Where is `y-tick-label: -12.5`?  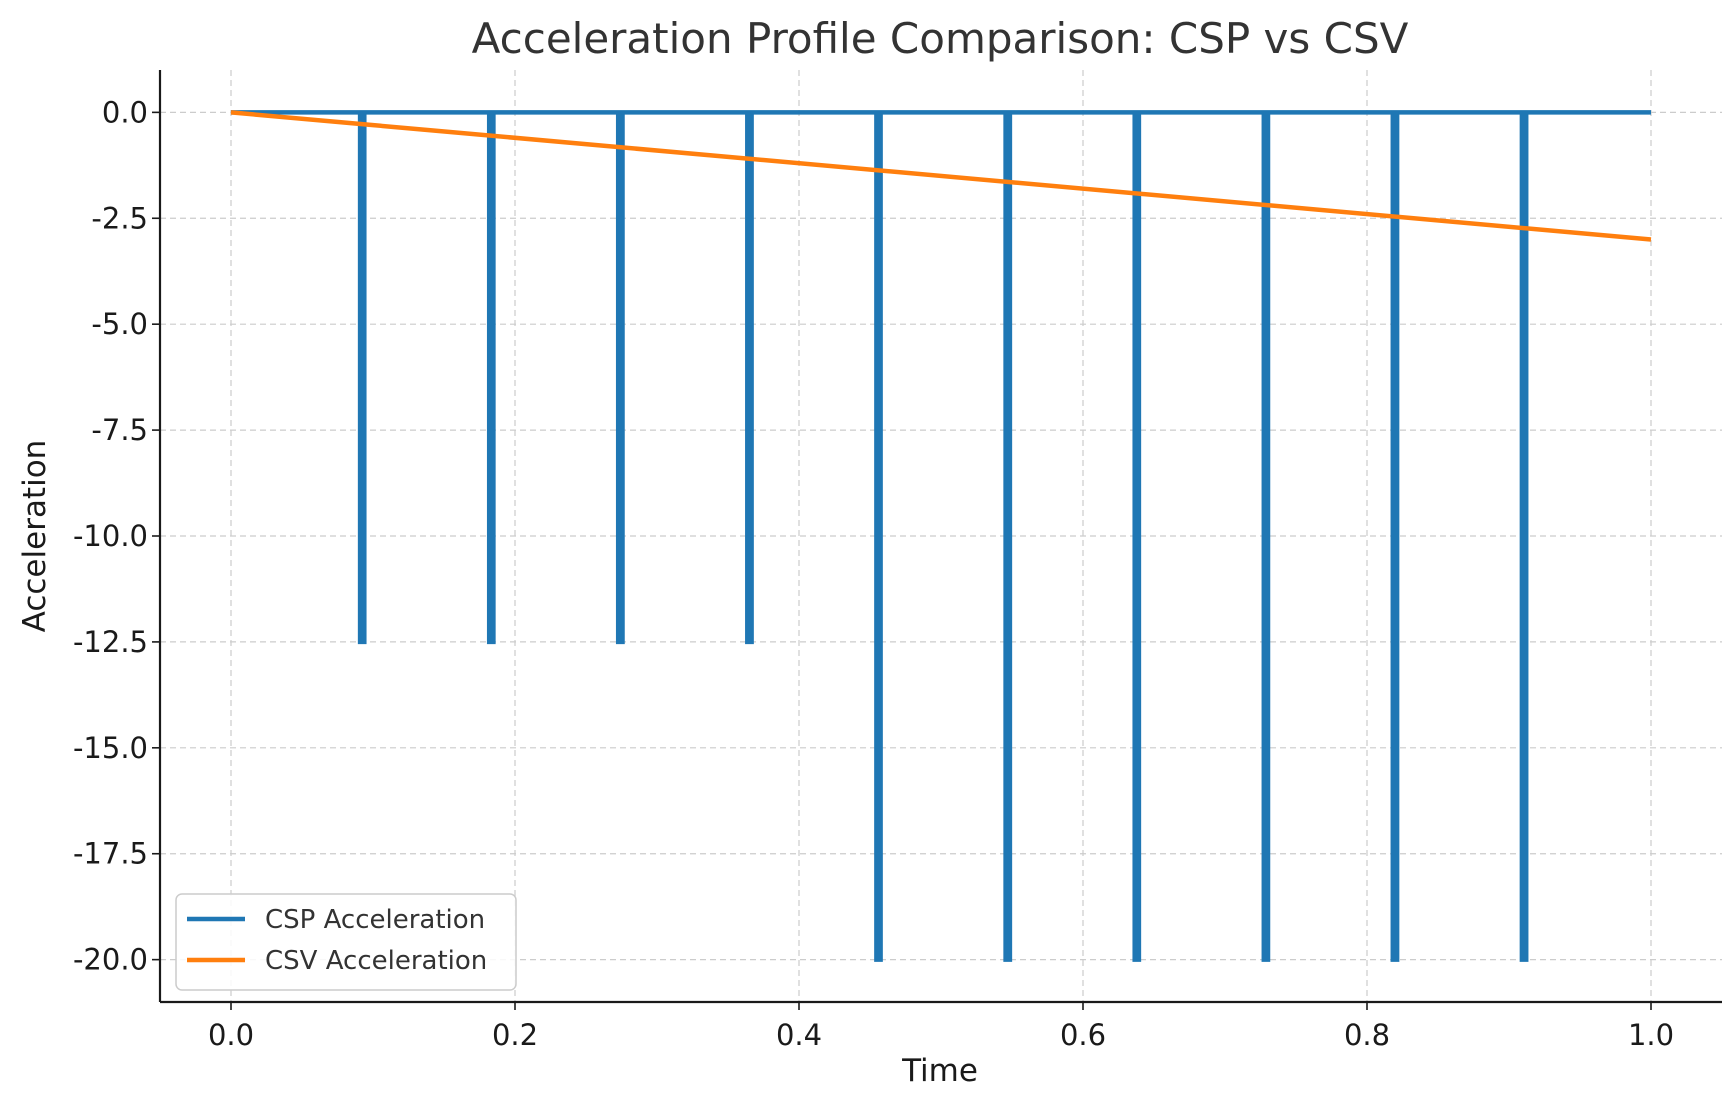
y-tick-label: -12.5 is located at coordinates (110, 642).